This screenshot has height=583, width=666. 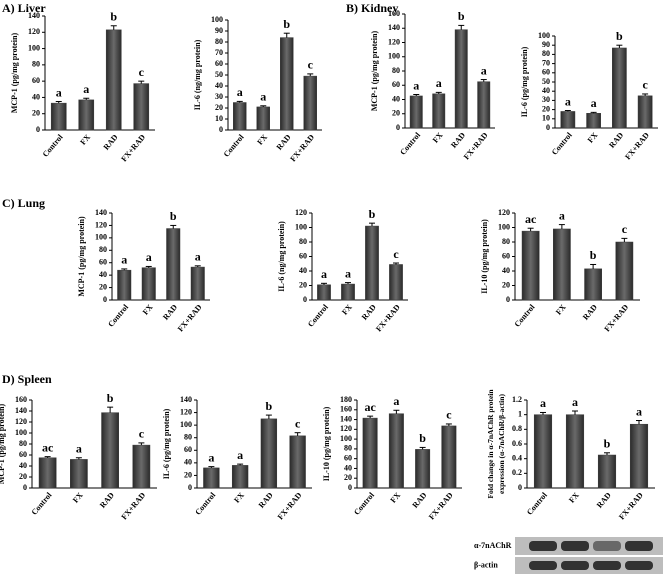 I want to click on y-tick-label: 50, so click(x=546, y=81).